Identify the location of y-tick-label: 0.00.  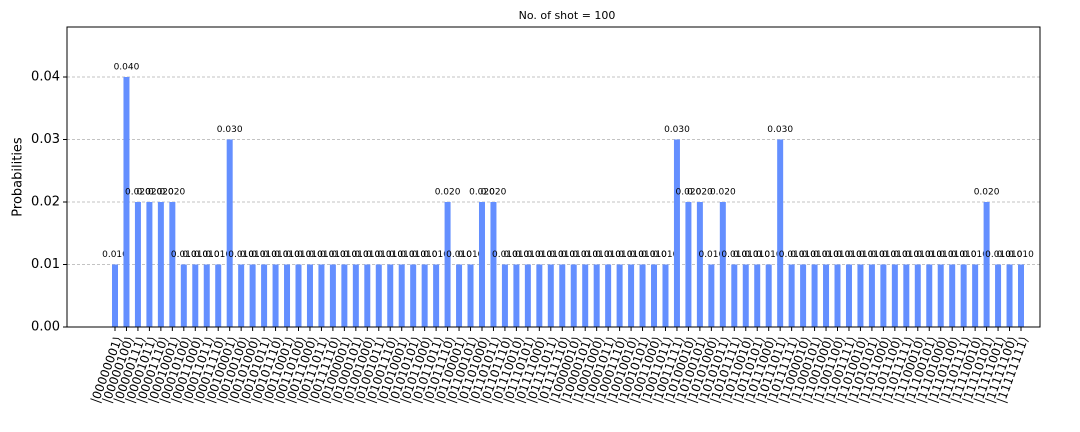
(45, 327).